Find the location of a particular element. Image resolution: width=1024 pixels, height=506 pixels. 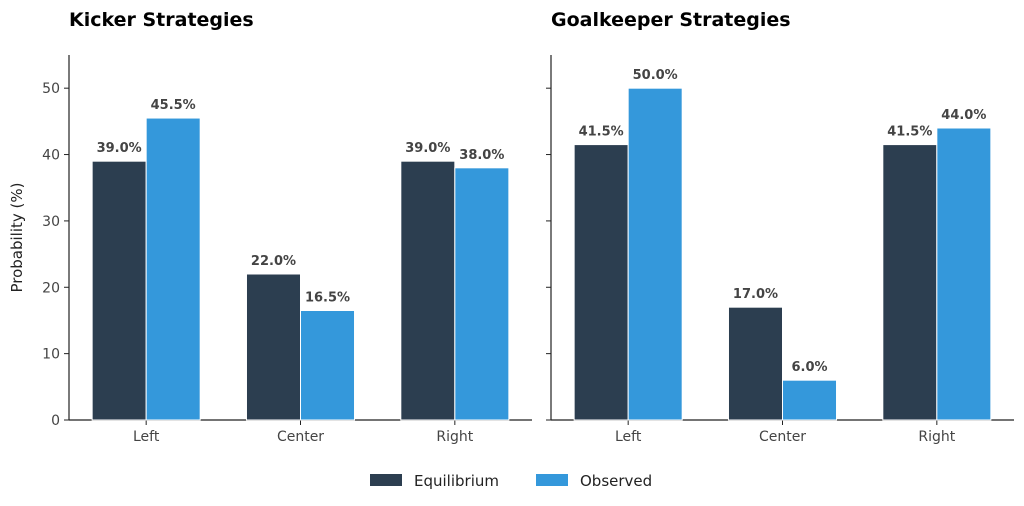

data-label-equilibrium-right: 39.0% is located at coordinates (427, 148).